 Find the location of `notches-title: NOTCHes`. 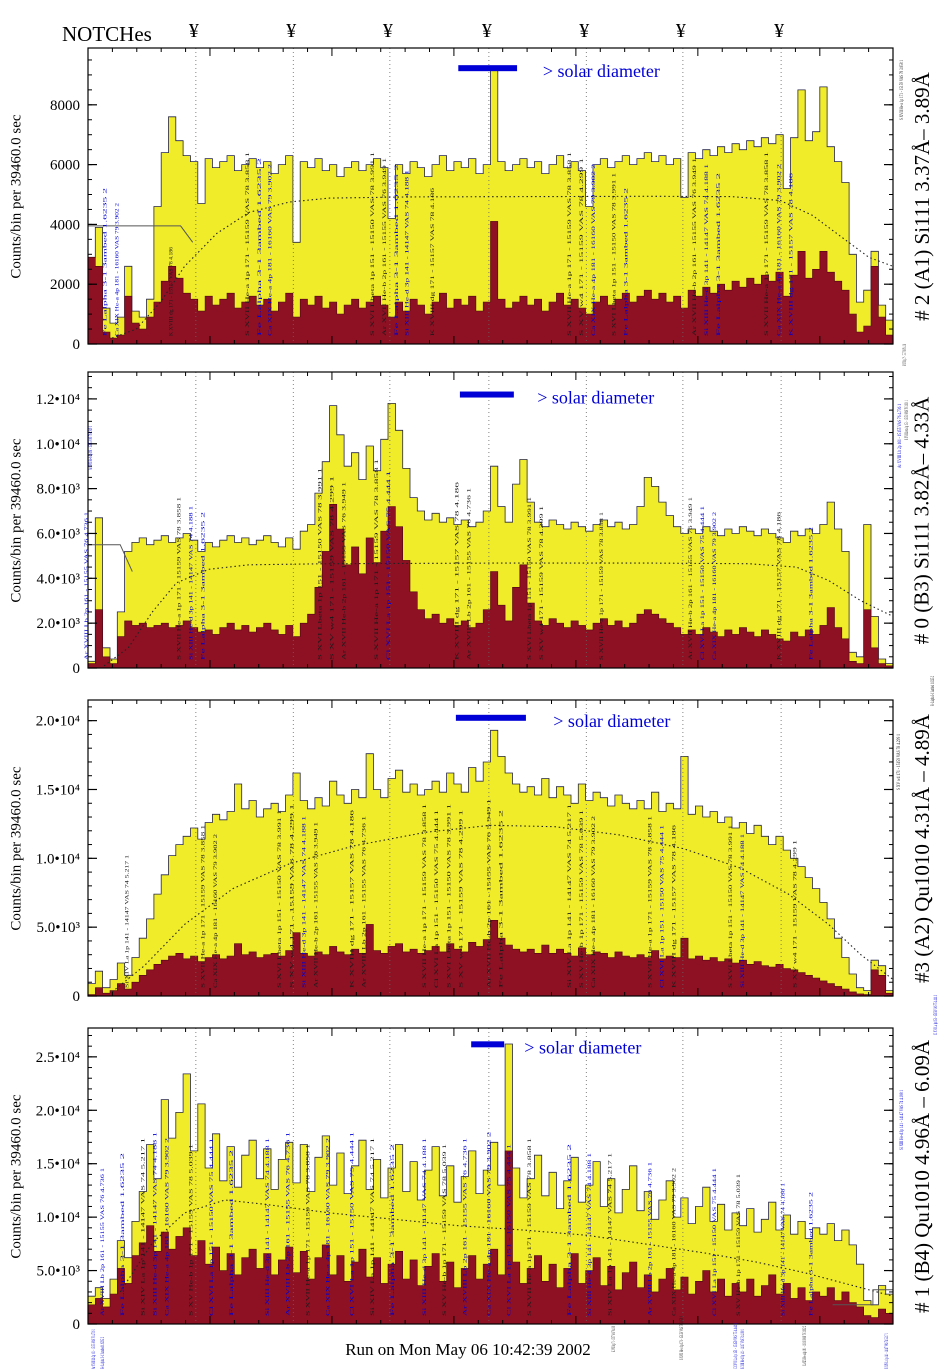

notches-title: NOTCHes is located at coordinates (107, 34).